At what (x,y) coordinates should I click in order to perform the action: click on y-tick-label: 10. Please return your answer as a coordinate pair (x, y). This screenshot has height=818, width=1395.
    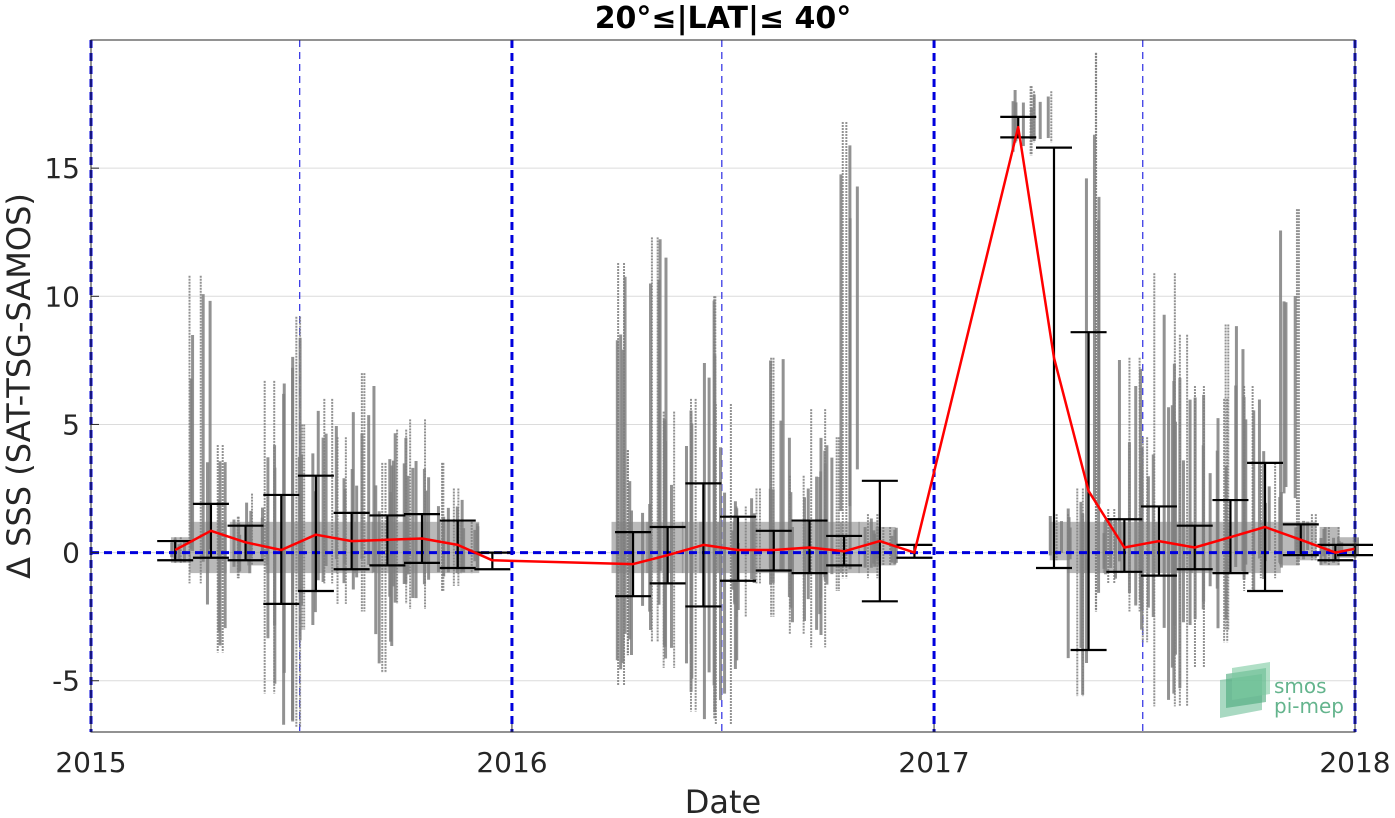
    Looking at the image, I should click on (62, 296).